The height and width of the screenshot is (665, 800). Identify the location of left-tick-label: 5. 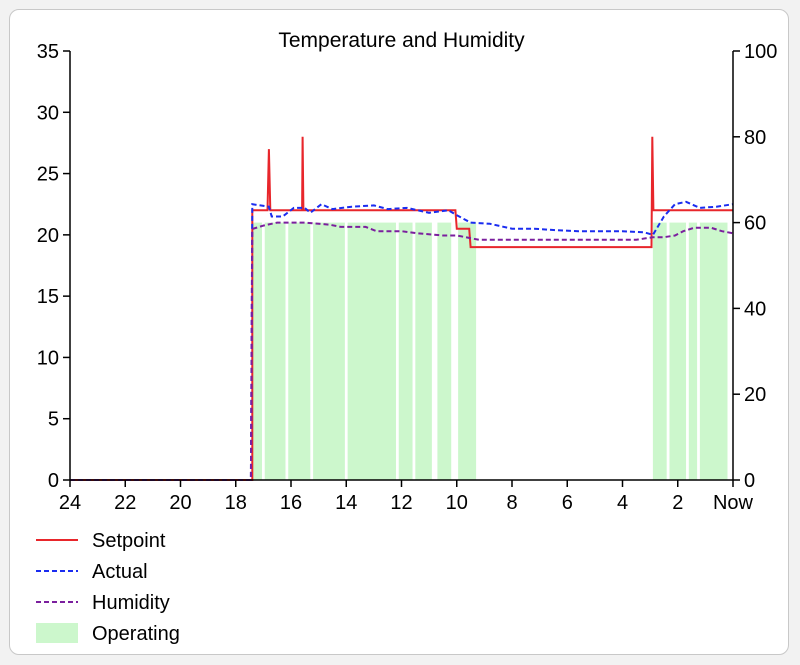
(53, 420).